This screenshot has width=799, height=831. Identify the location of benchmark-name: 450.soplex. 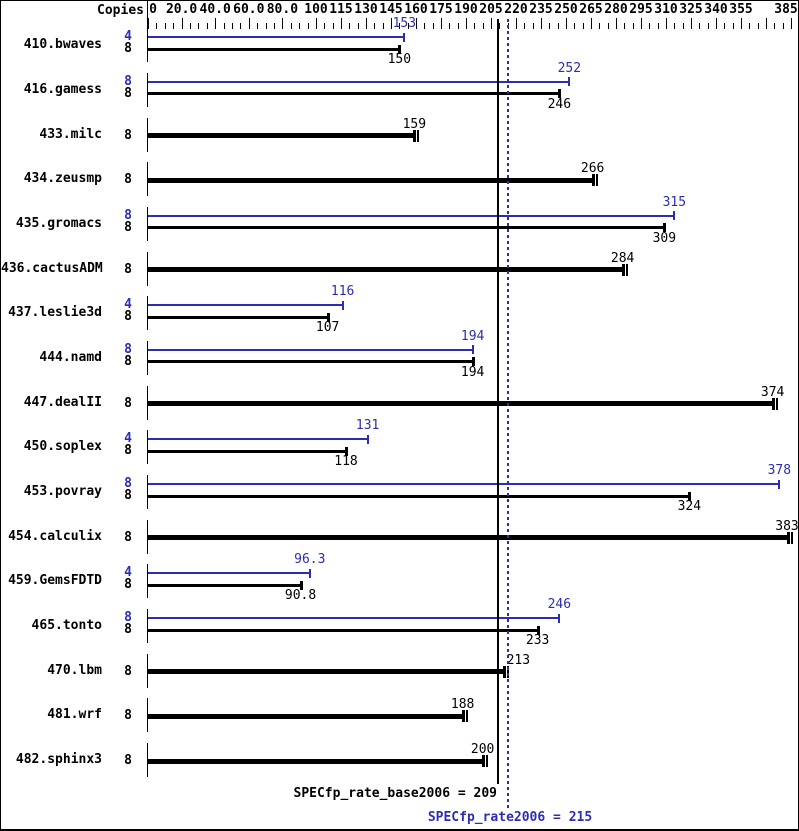
(62, 447).